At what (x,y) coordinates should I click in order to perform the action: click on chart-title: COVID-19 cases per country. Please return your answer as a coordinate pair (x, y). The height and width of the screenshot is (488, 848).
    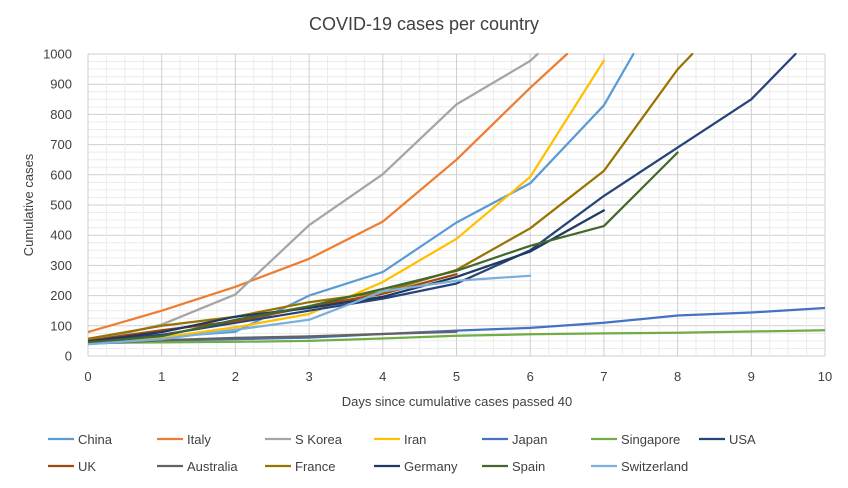
    Looking at the image, I should click on (424, 24).